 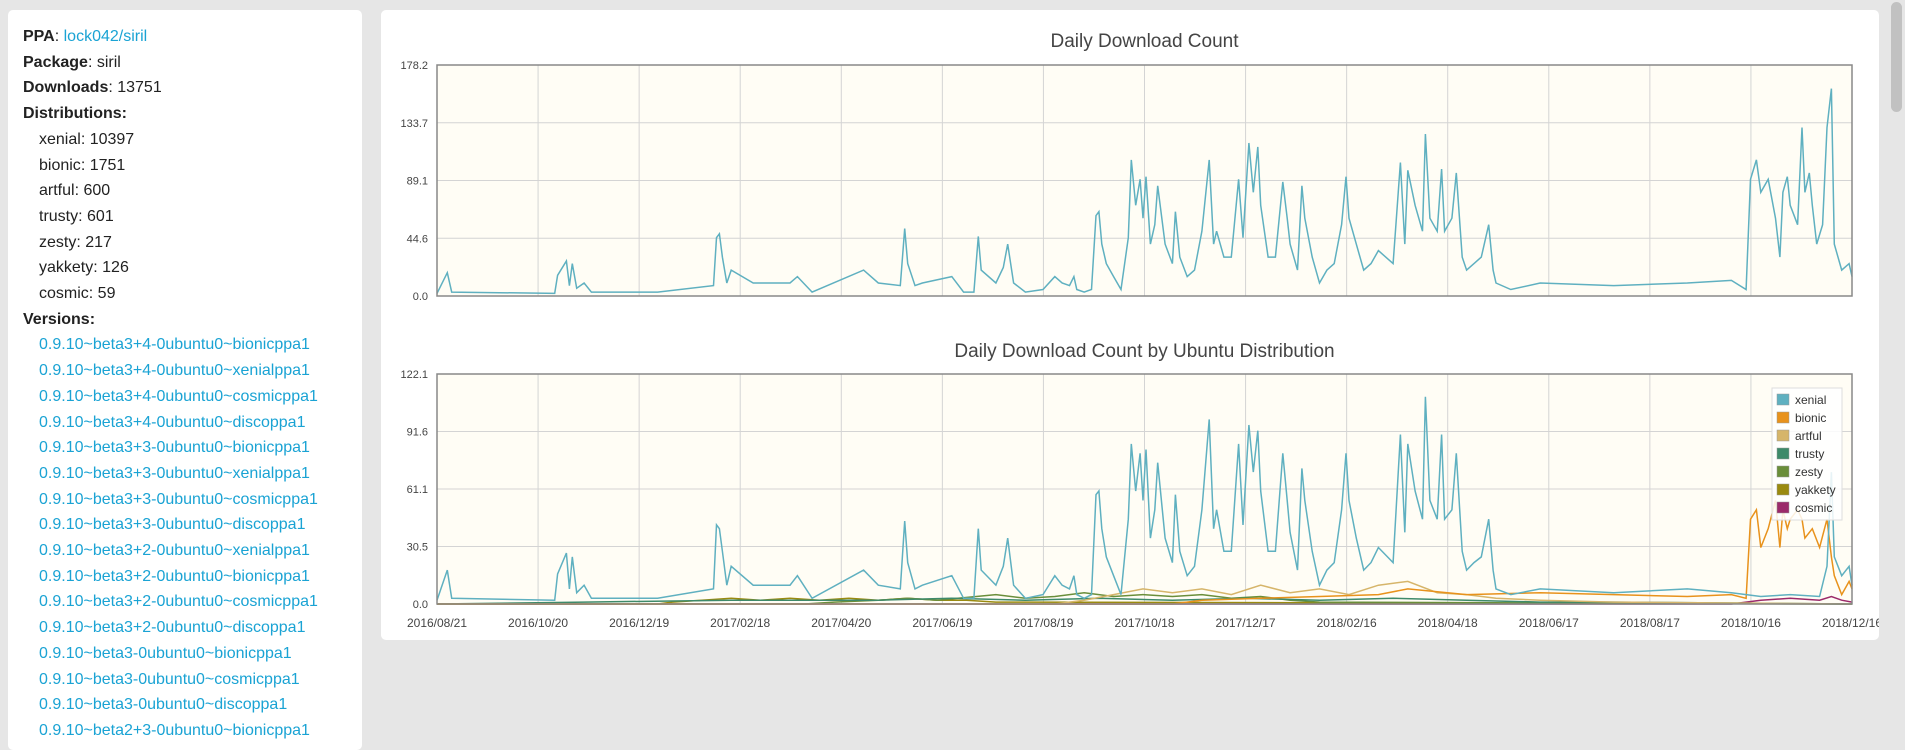 What do you see at coordinates (417, 433) in the screenshot?
I see `y-tick-label: 91.6` at bounding box center [417, 433].